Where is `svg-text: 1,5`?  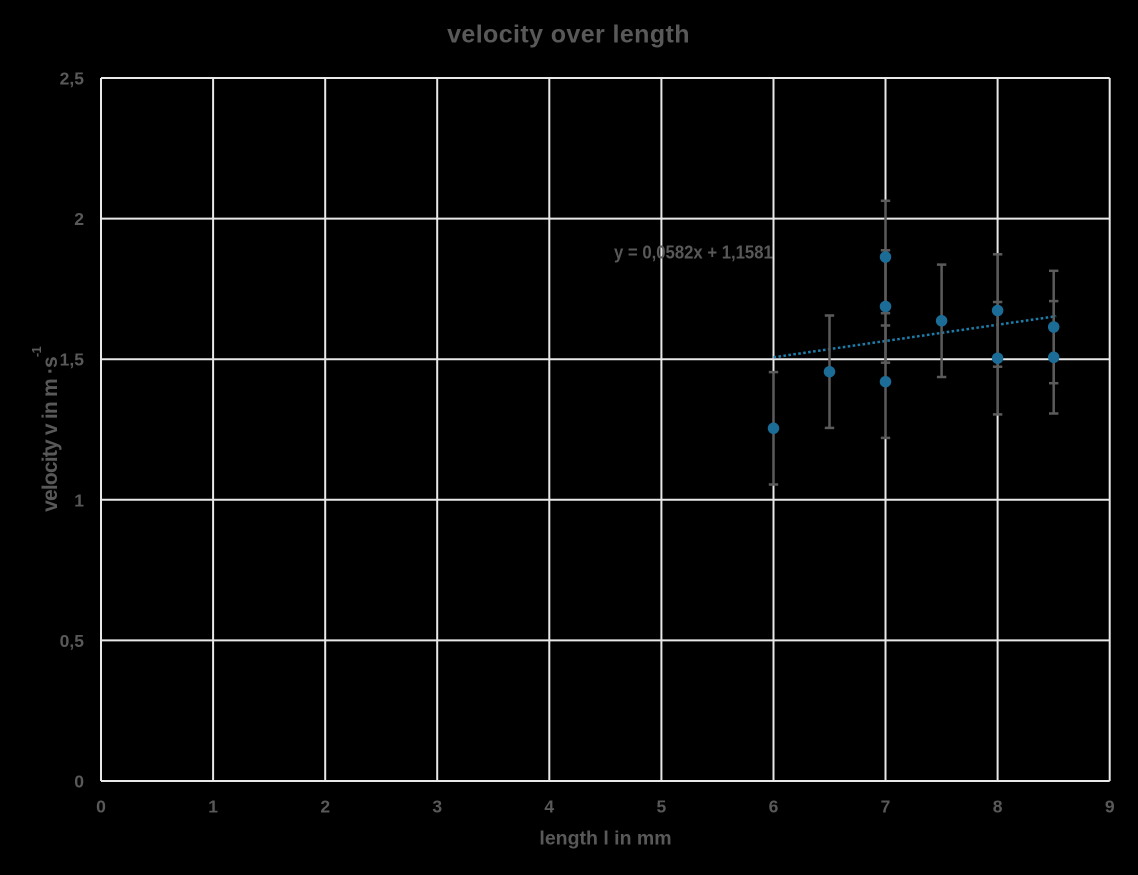
svg-text: 1,5 is located at coordinates (72, 360).